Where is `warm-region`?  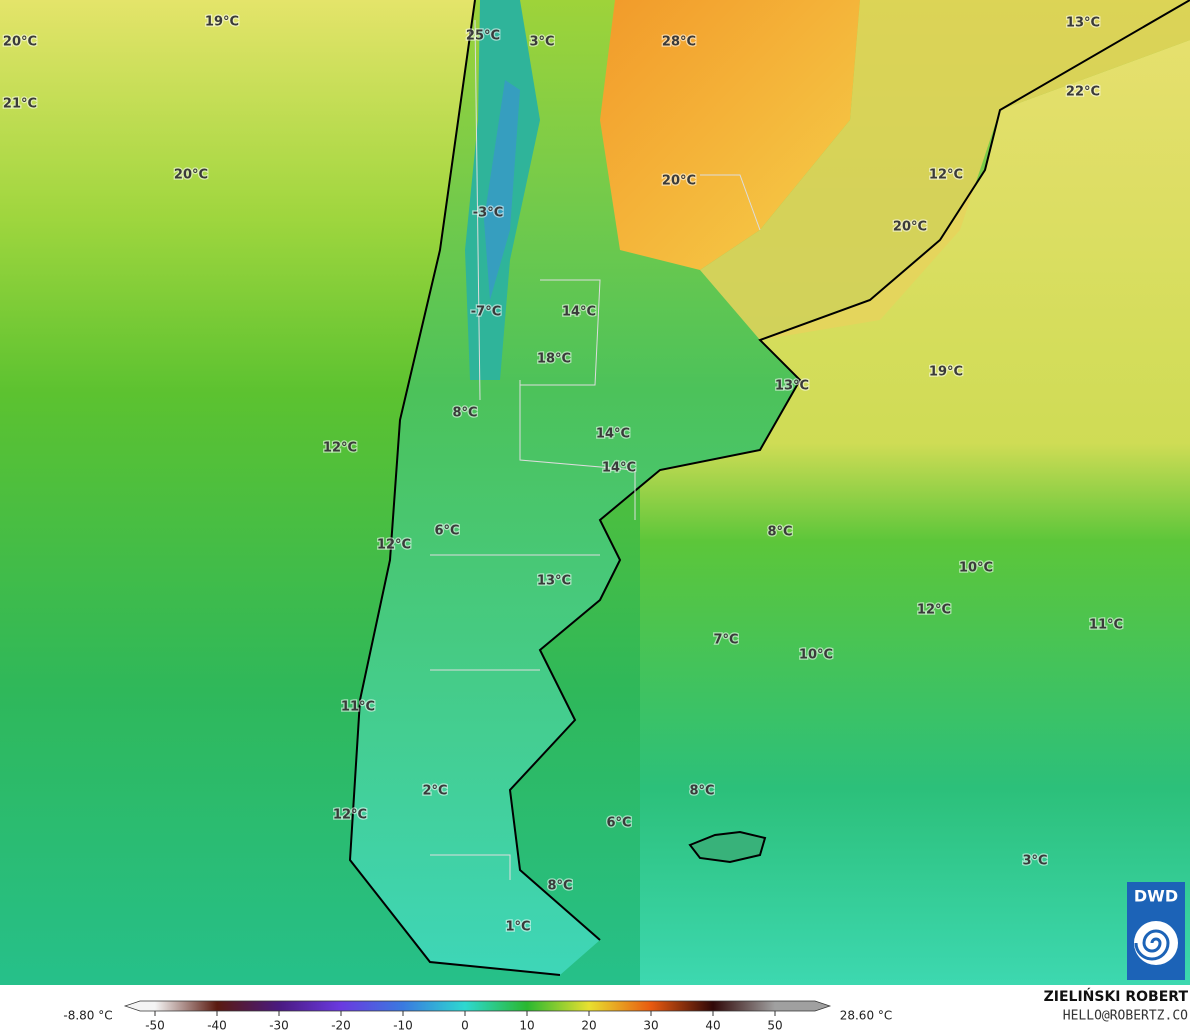 warm-region is located at coordinates (730, 135).